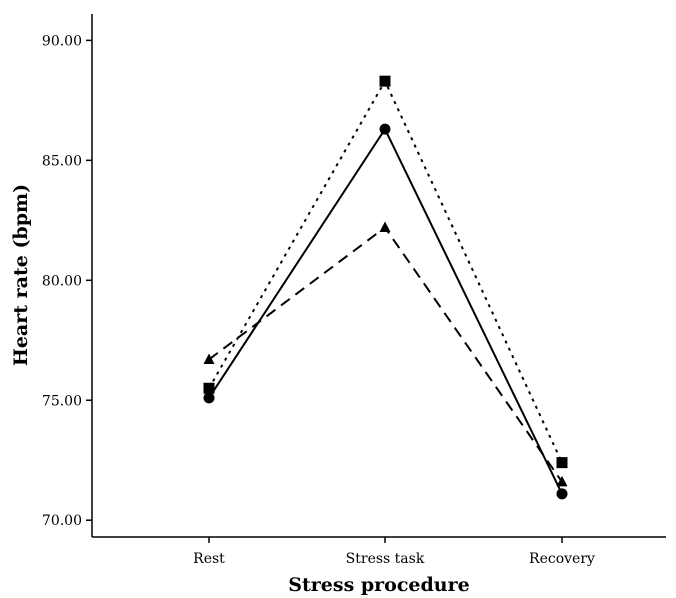 The width and height of the screenshot is (676, 598). What do you see at coordinates (62, 161) in the screenshot?
I see `y-tick-label: 85.00` at bounding box center [62, 161].